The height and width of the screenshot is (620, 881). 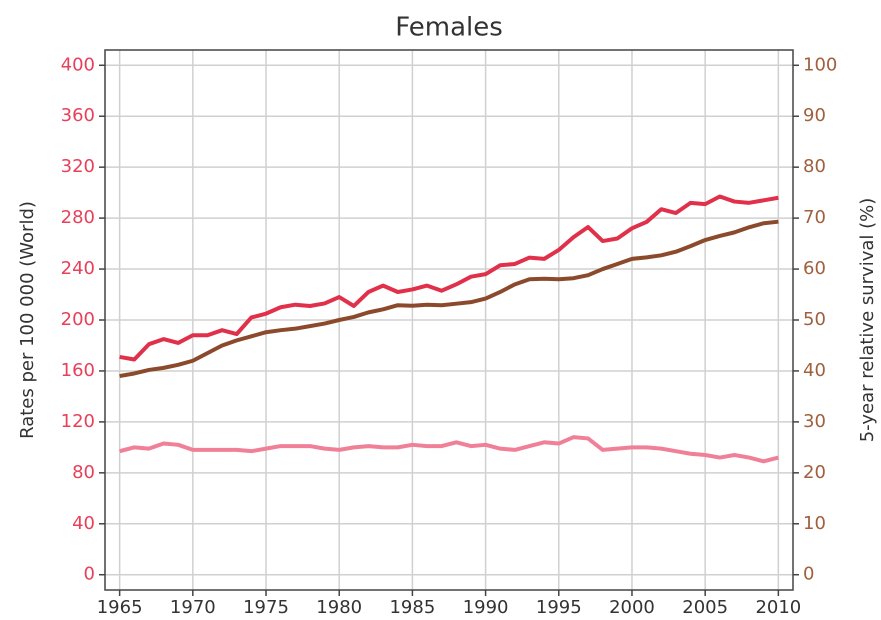 What do you see at coordinates (89, 574) in the screenshot?
I see `y-tick-label: 0` at bounding box center [89, 574].